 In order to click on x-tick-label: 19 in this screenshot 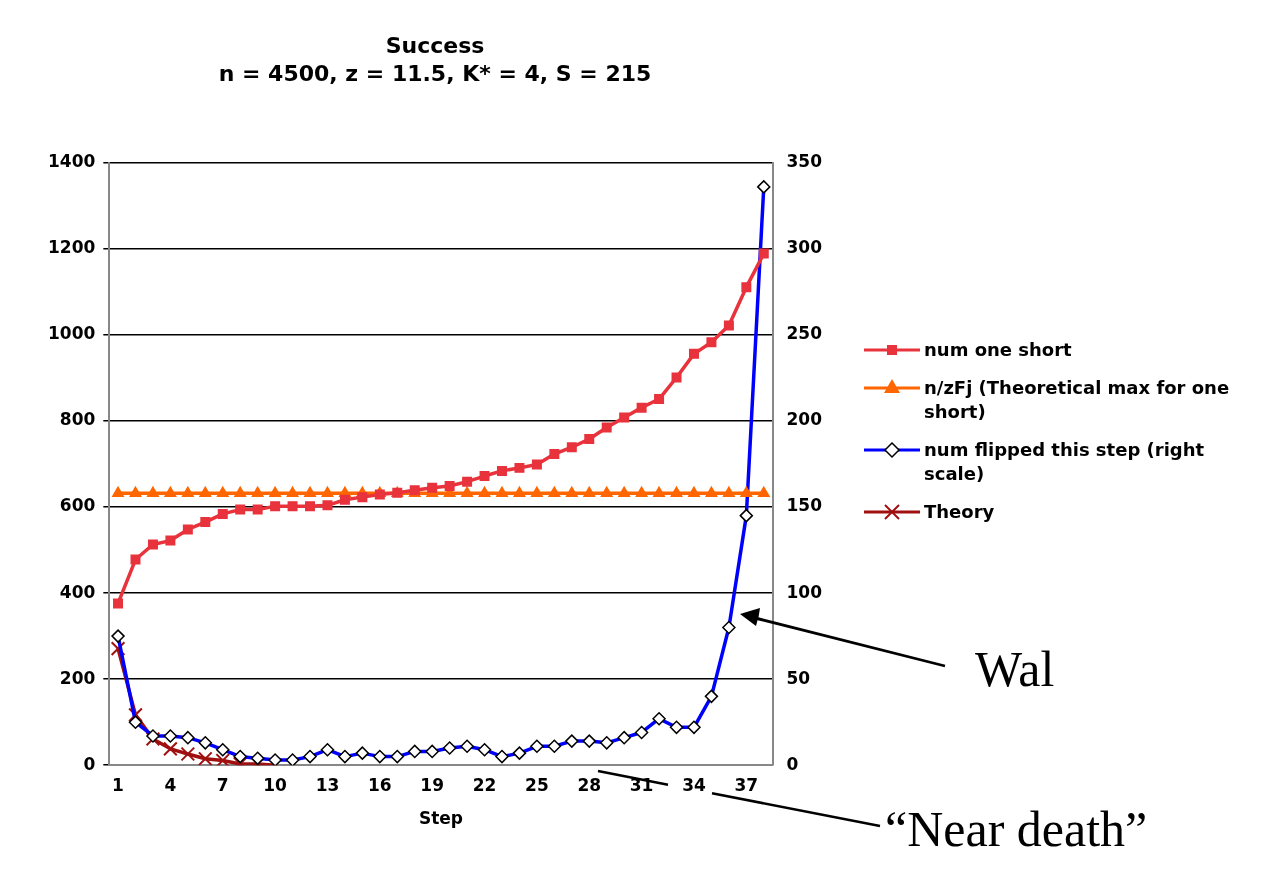, I will do `click(432, 784)`.